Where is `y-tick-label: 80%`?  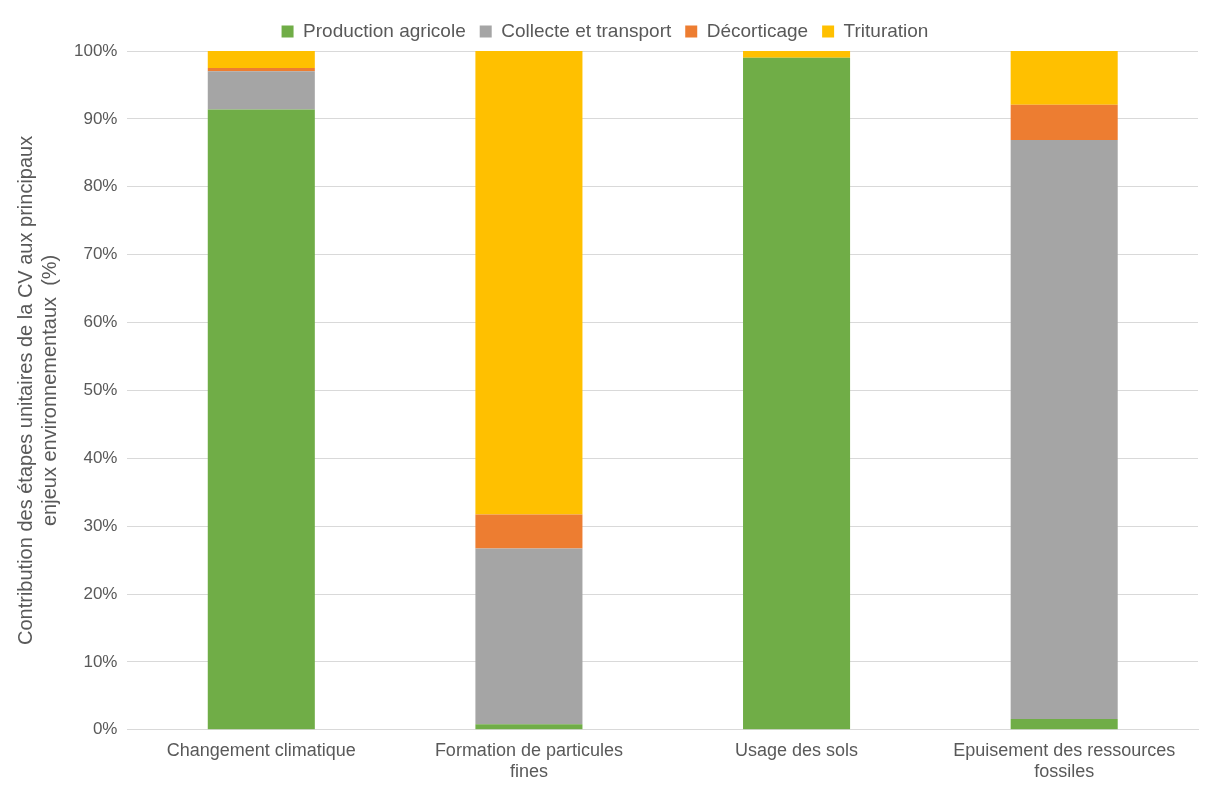 y-tick-label: 80% is located at coordinates (100, 186).